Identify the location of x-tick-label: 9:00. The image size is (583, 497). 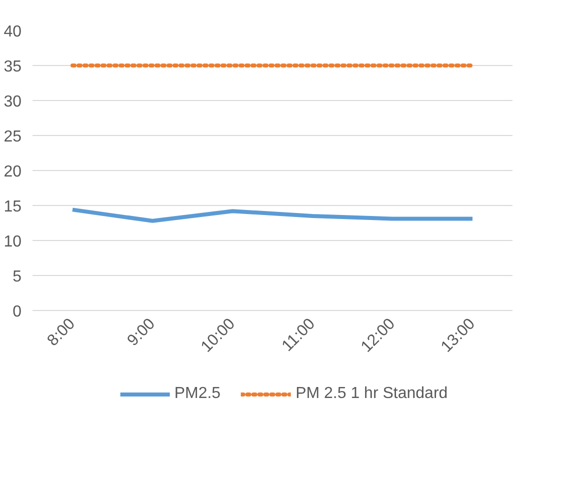
(141, 332).